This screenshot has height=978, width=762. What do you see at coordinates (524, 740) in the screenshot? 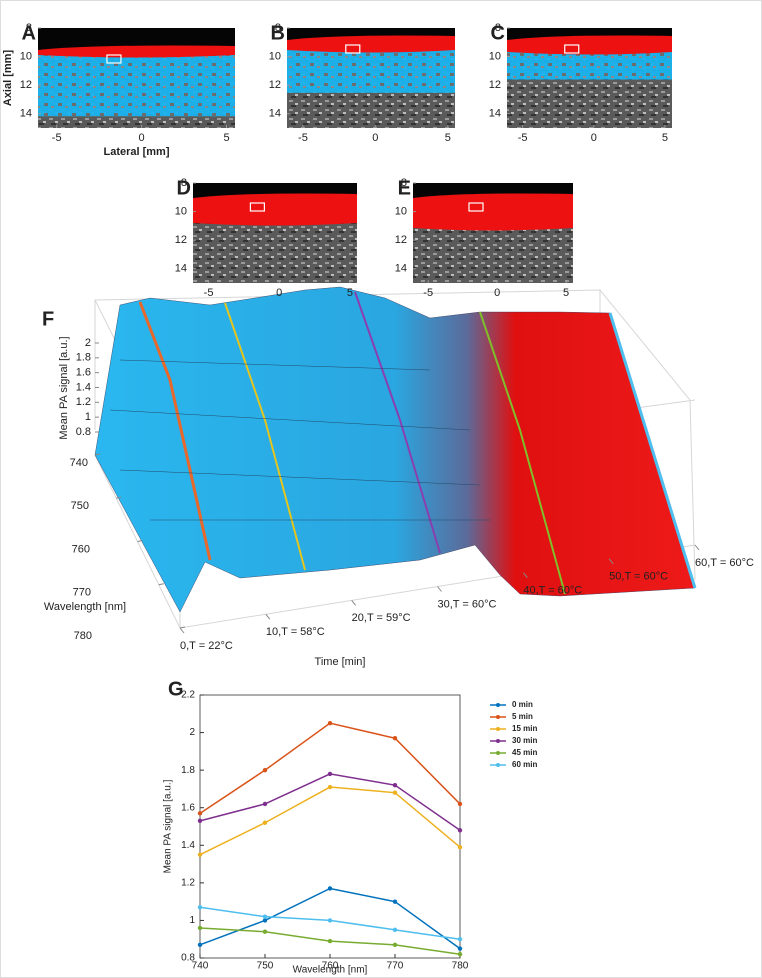
I see `legend-label: 30 min` at bounding box center [524, 740].